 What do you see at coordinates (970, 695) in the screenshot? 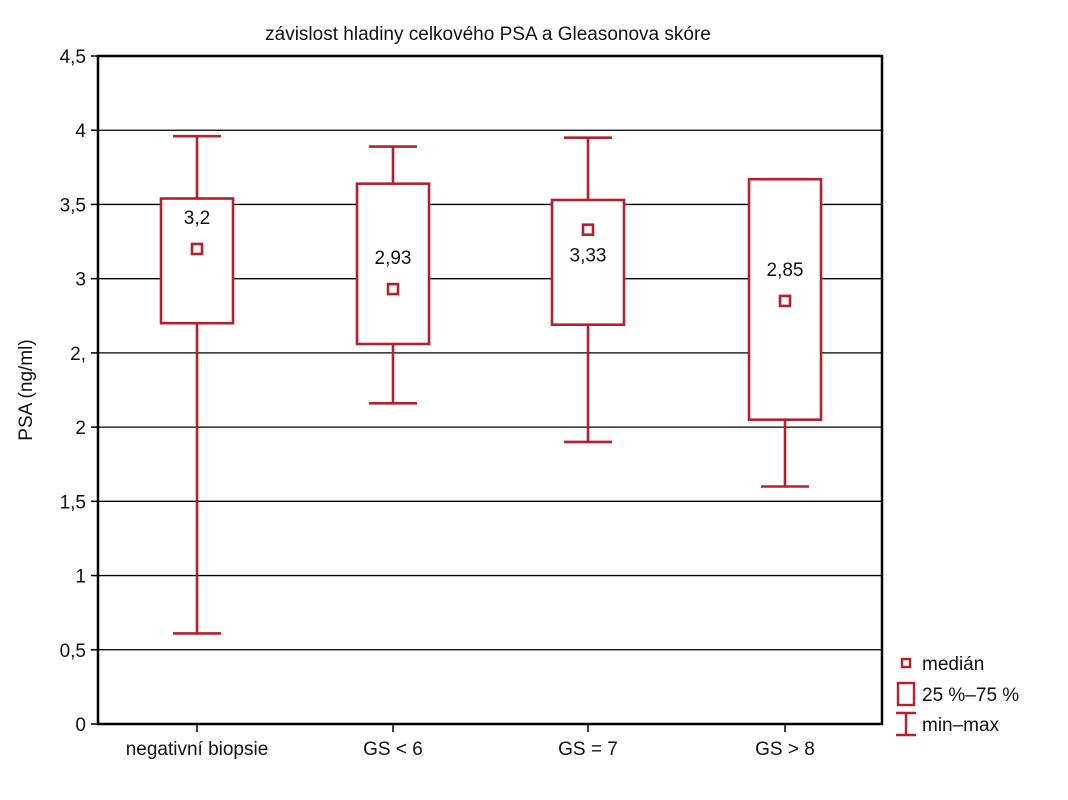
I see `legend-label: 25 %–75 %` at bounding box center [970, 695].